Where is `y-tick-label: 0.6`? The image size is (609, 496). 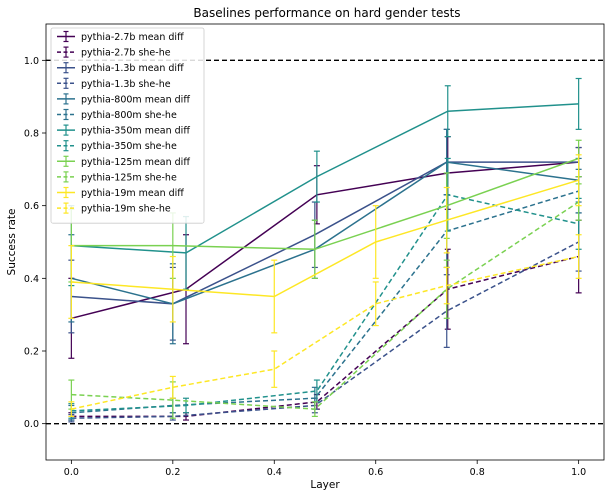 y-tick-label: 0.6 is located at coordinates (31, 206).